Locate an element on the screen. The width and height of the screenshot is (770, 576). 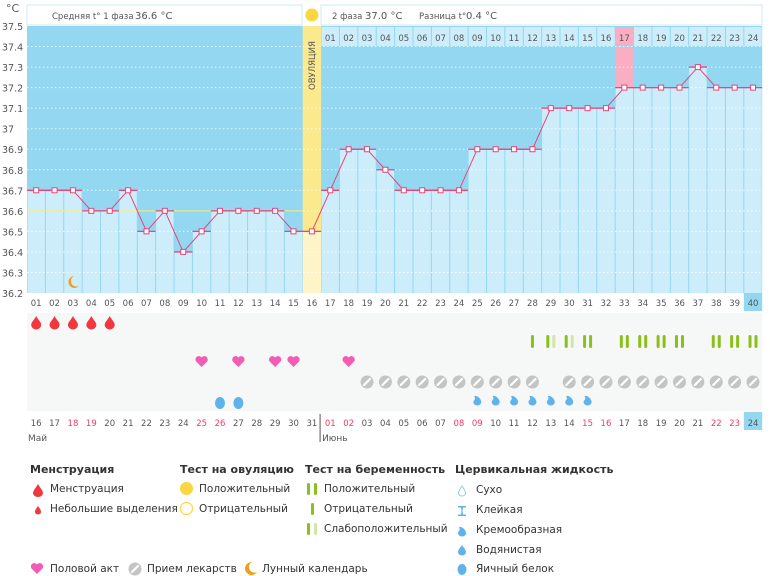
cycle-day-label: 32 is located at coordinates (606, 304).